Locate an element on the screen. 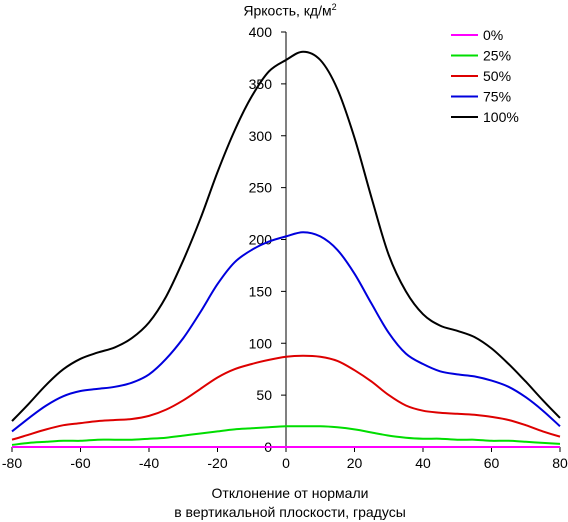 The width and height of the screenshot is (568, 522). x-axis-title-line2: в вертикальной плоскости, градусы is located at coordinates (290, 512).